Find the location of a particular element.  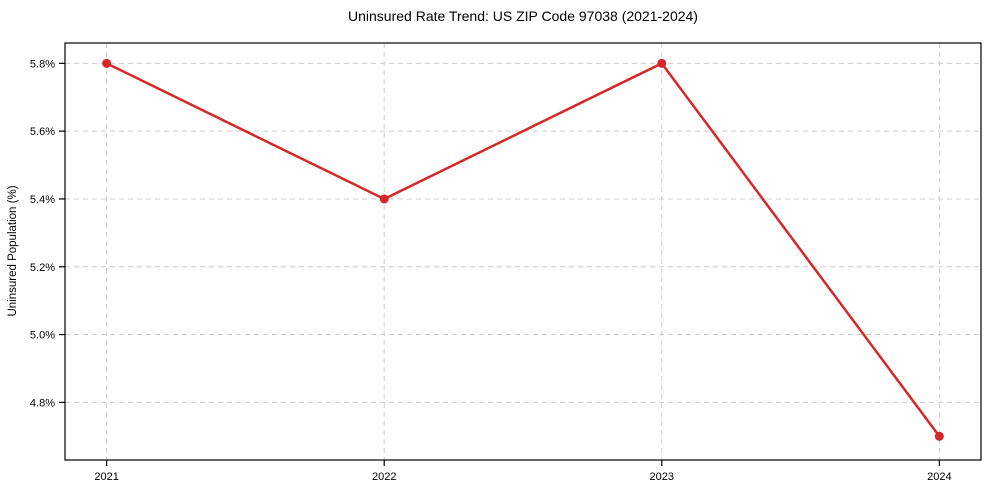

x-tick-label: 2024 is located at coordinates (939, 477).